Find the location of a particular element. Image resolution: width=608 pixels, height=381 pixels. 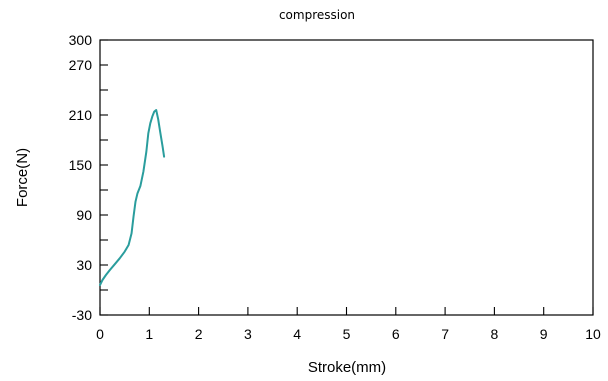

x-tick-label: 4 is located at coordinates (297, 334).